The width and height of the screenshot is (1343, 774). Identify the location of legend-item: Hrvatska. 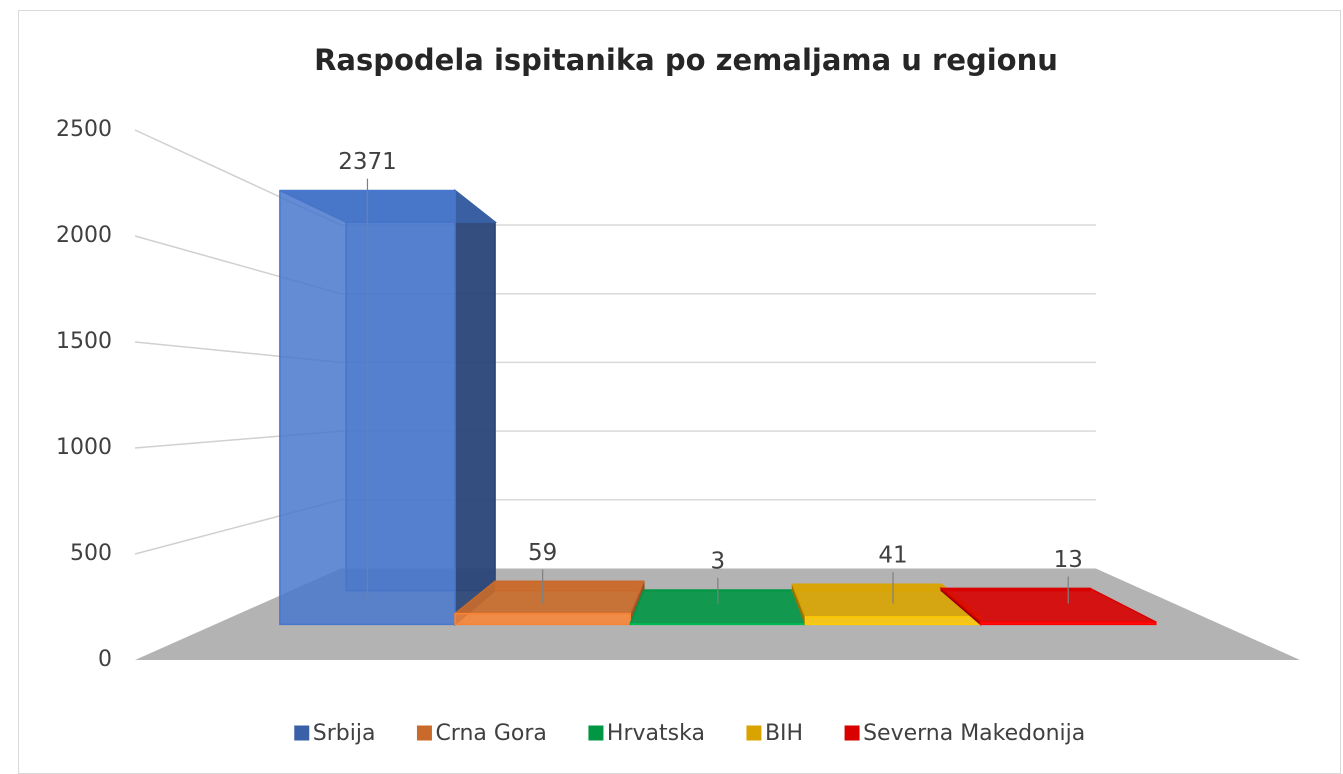
(646, 733).